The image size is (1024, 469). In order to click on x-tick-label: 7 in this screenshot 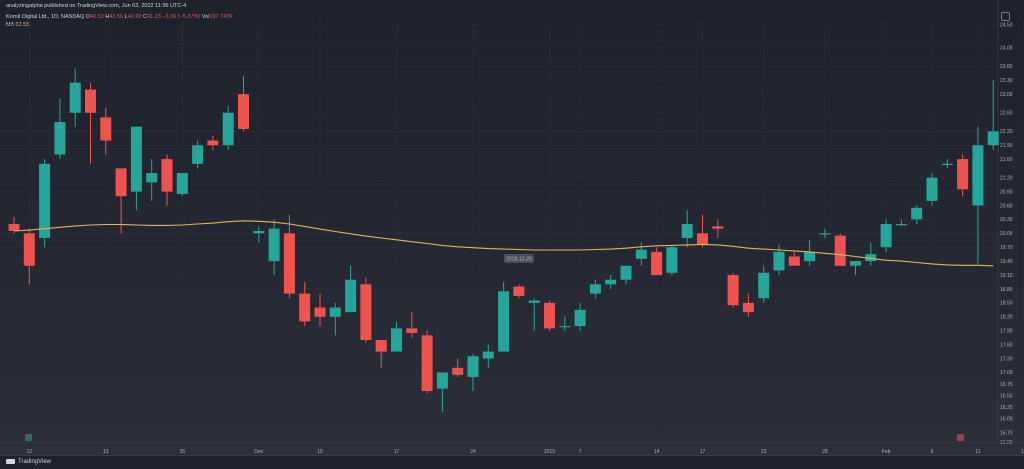, I will do `click(580, 452)`.